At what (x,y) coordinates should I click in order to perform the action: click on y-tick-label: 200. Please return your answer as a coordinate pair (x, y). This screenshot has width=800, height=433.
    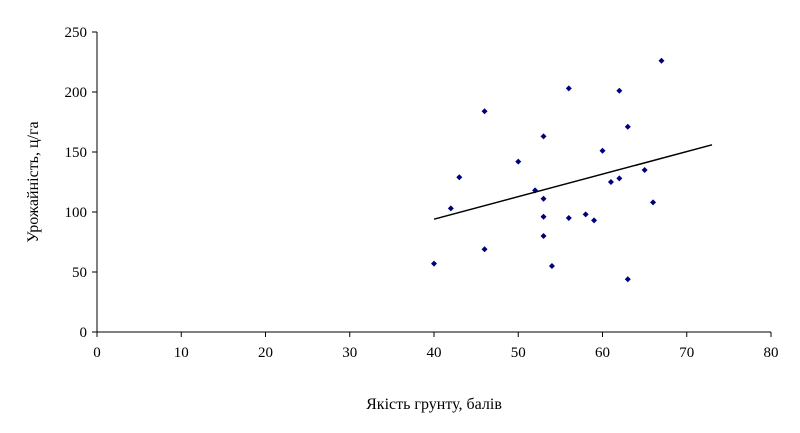
    Looking at the image, I should click on (76, 93).